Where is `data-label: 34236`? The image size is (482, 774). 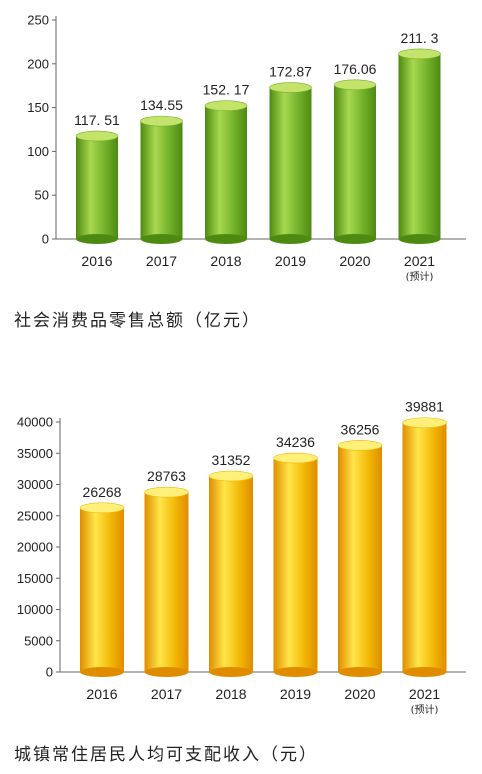 data-label: 34236 is located at coordinates (295, 442).